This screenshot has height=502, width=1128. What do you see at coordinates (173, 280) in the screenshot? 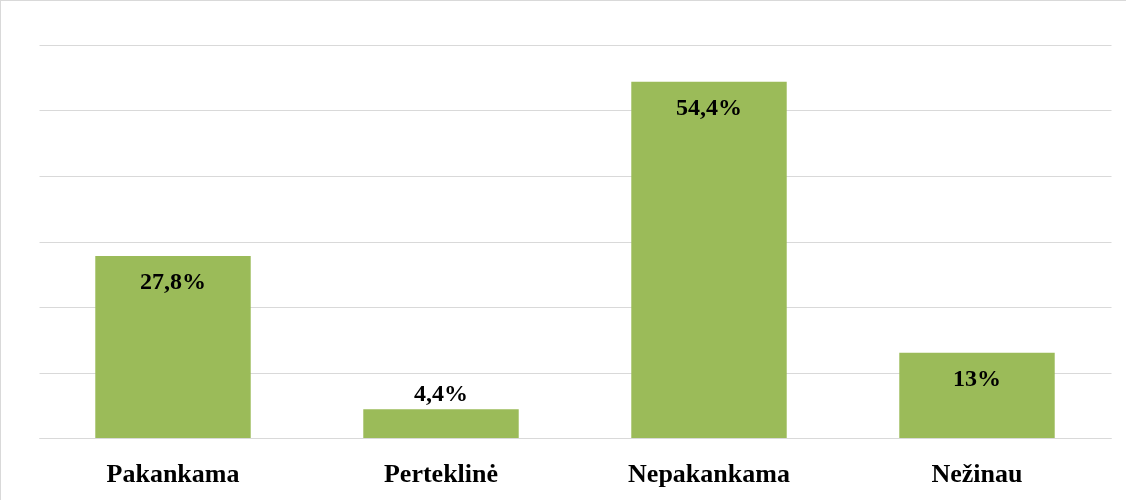
I see `data-label: 27,8%` at bounding box center [173, 280].